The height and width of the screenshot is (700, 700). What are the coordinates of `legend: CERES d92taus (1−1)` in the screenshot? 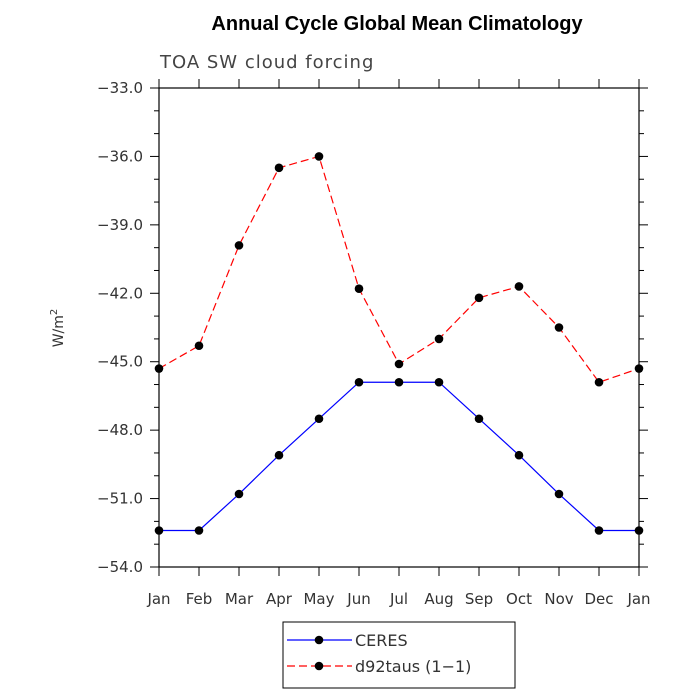 It's located at (399, 655).